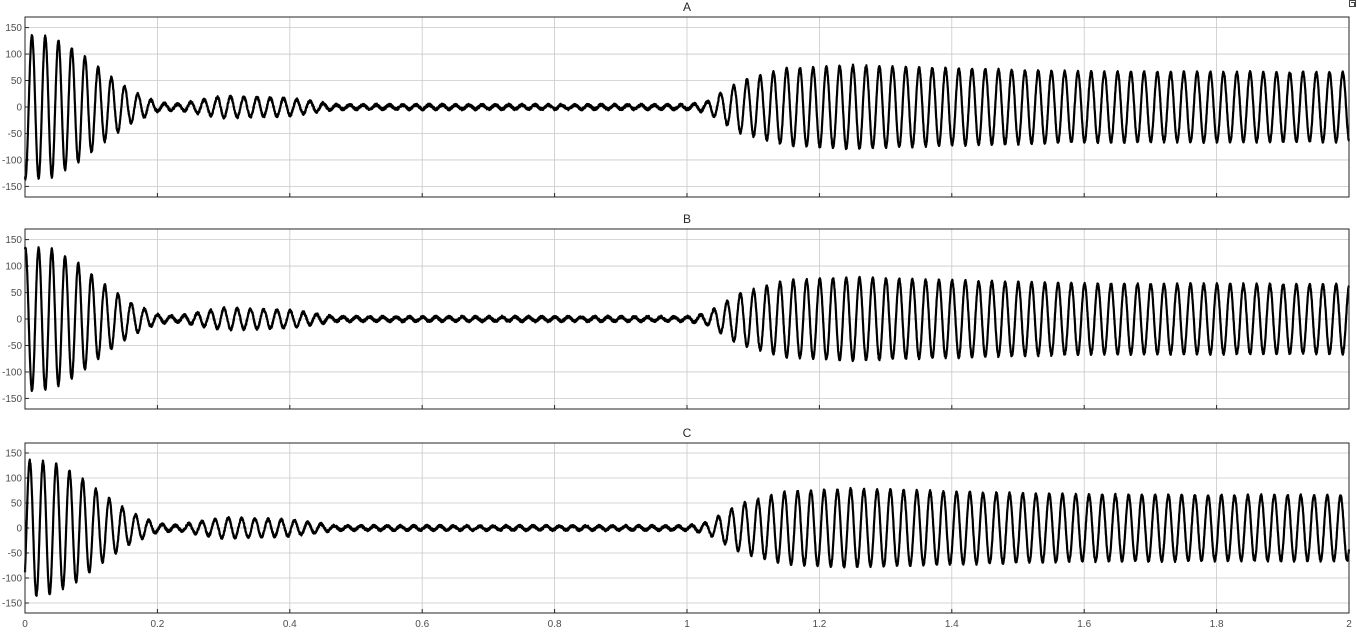 The image size is (1357, 634). Describe the element at coordinates (952, 624) in the screenshot. I see `x-tick-label: 1.4` at that location.